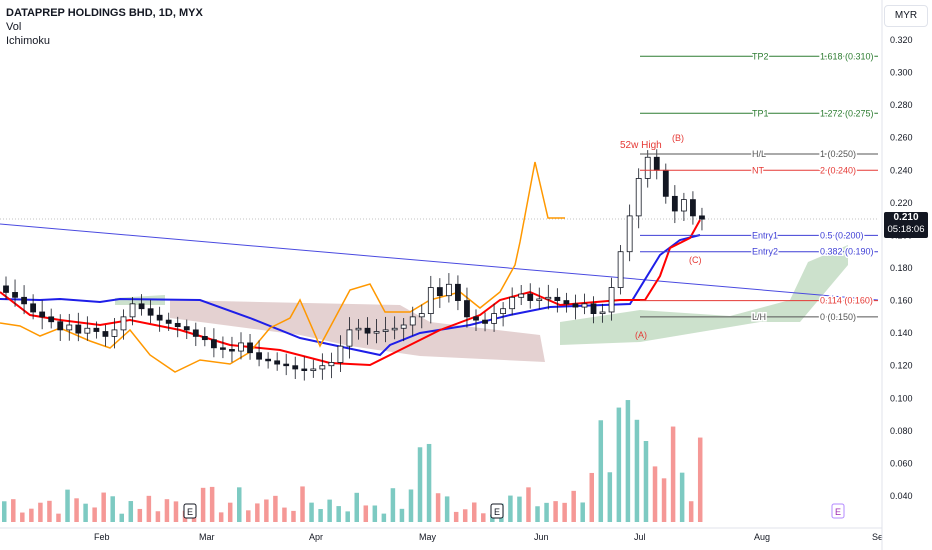  What do you see at coordinates (641, 335) in the screenshot?
I see `wave-label-a: (A)` at bounding box center [641, 335].